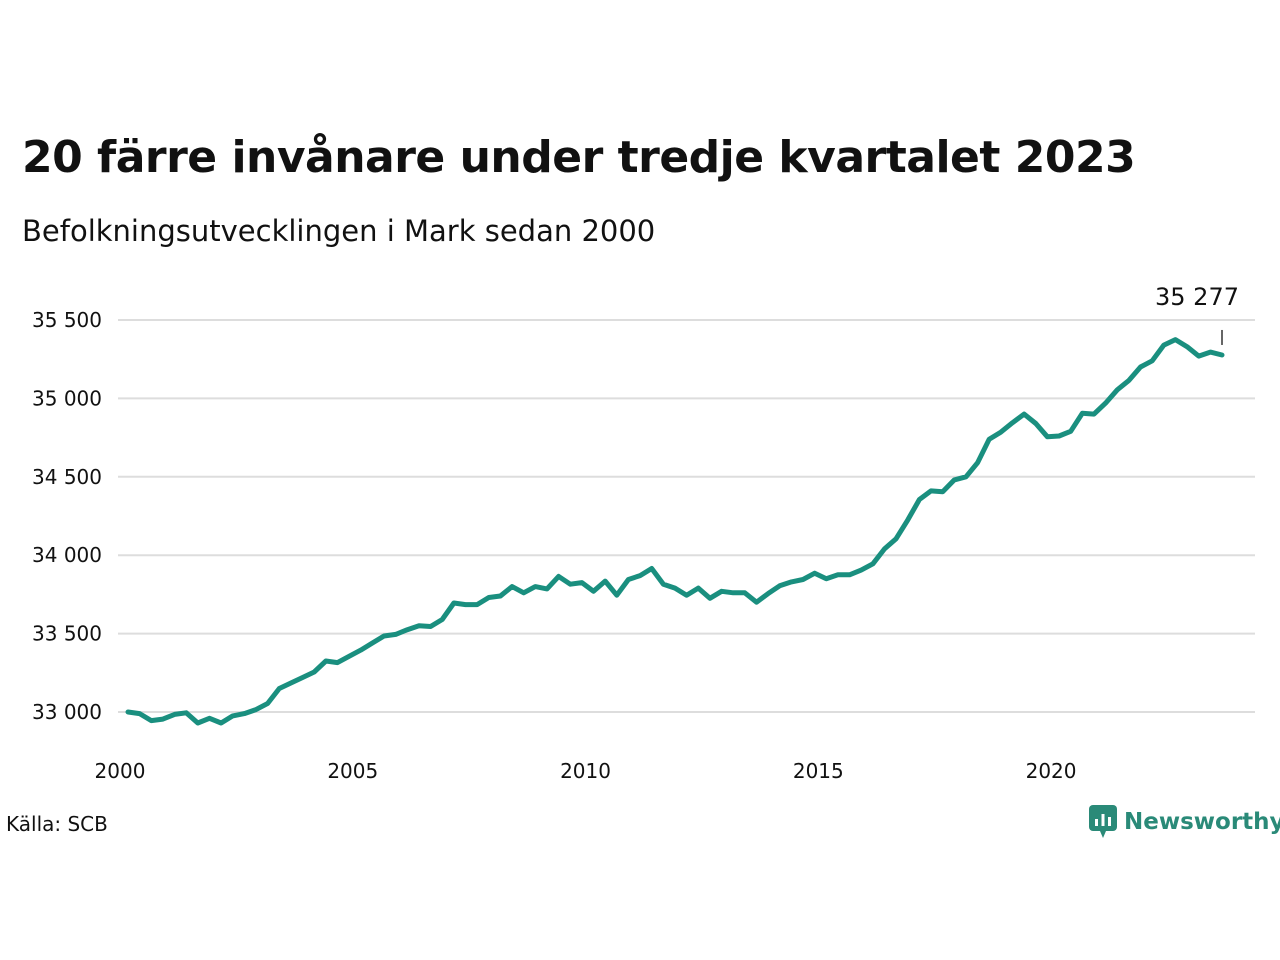  I want to click on brand-logo: Newsworthy, so click(1184, 822).